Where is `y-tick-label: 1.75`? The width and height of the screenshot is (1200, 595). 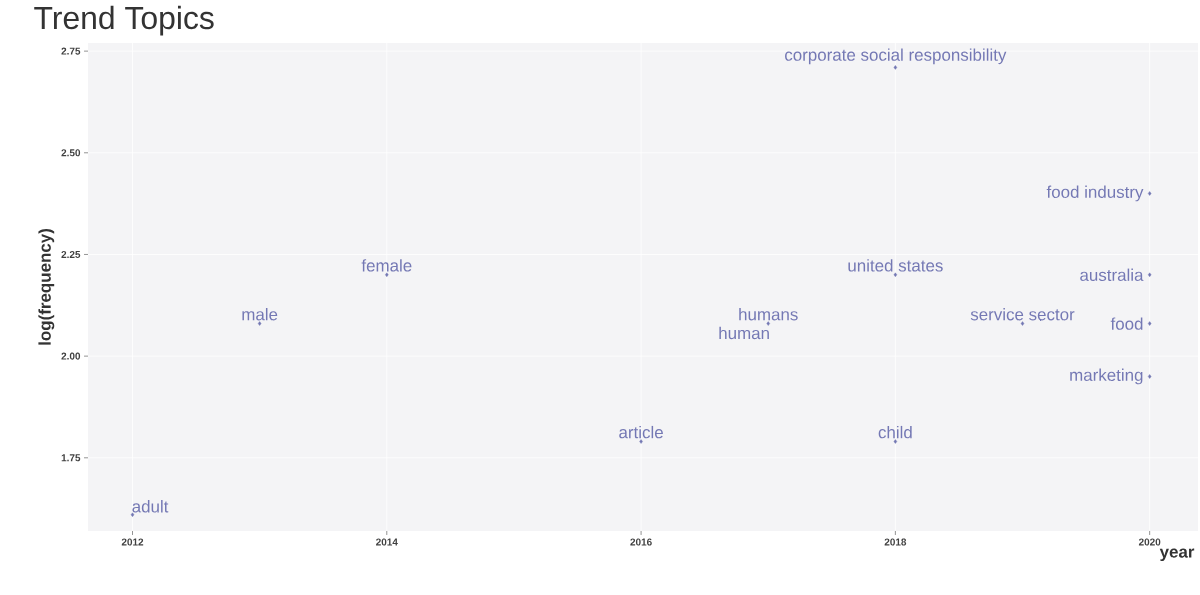
y-tick-label: 1.75 is located at coordinates (71, 458).